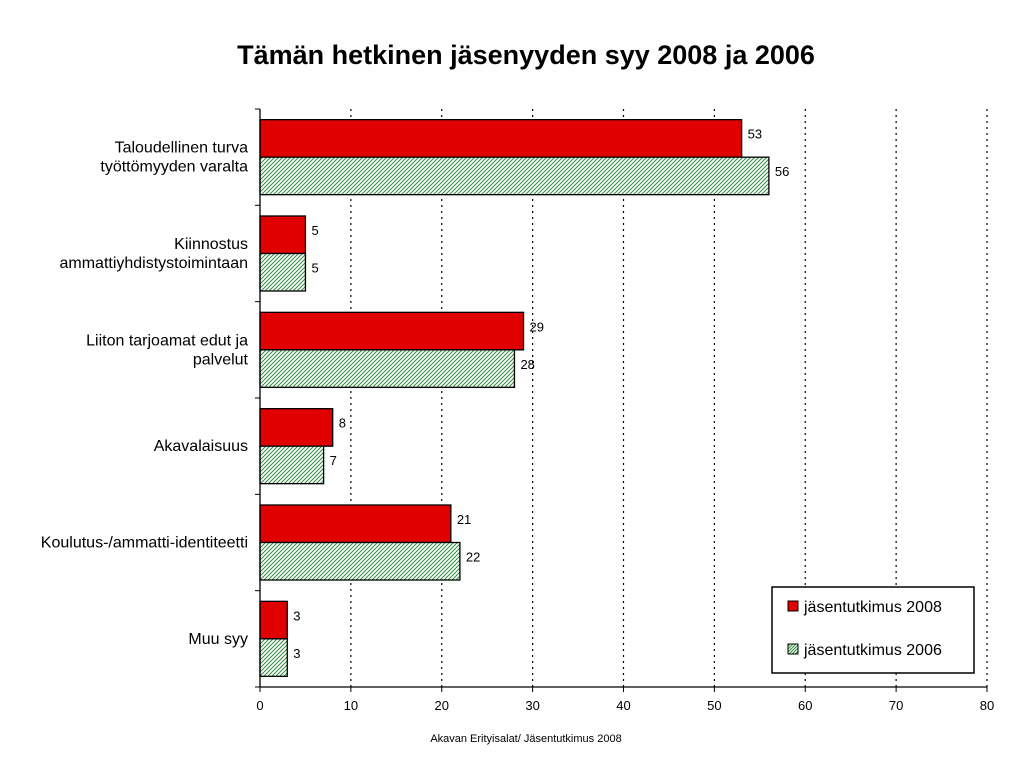 The width and height of the screenshot is (1024, 768). What do you see at coordinates (805, 705) in the screenshot?
I see `x-tick-label: 60` at bounding box center [805, 705].